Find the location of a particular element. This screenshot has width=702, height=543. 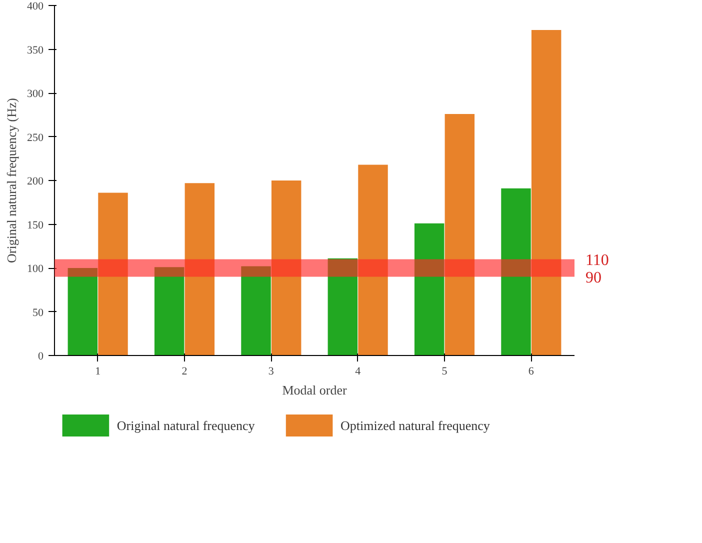

y-tick-label: 150 is located at coordinates (35, 225).